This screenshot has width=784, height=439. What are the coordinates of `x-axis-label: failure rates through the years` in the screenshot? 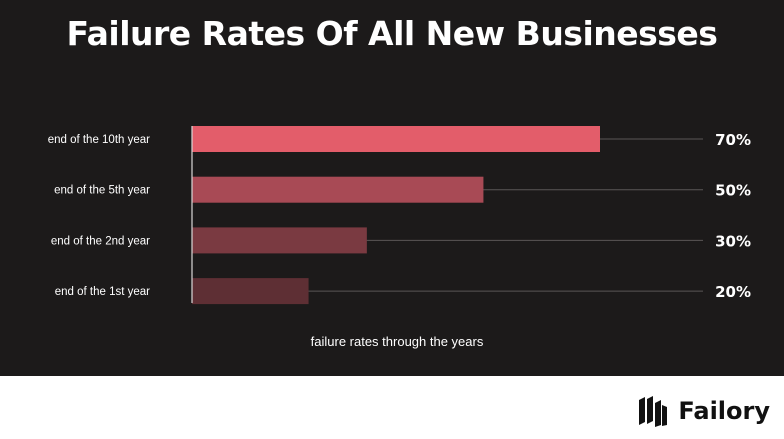 It's located at (397, 341).